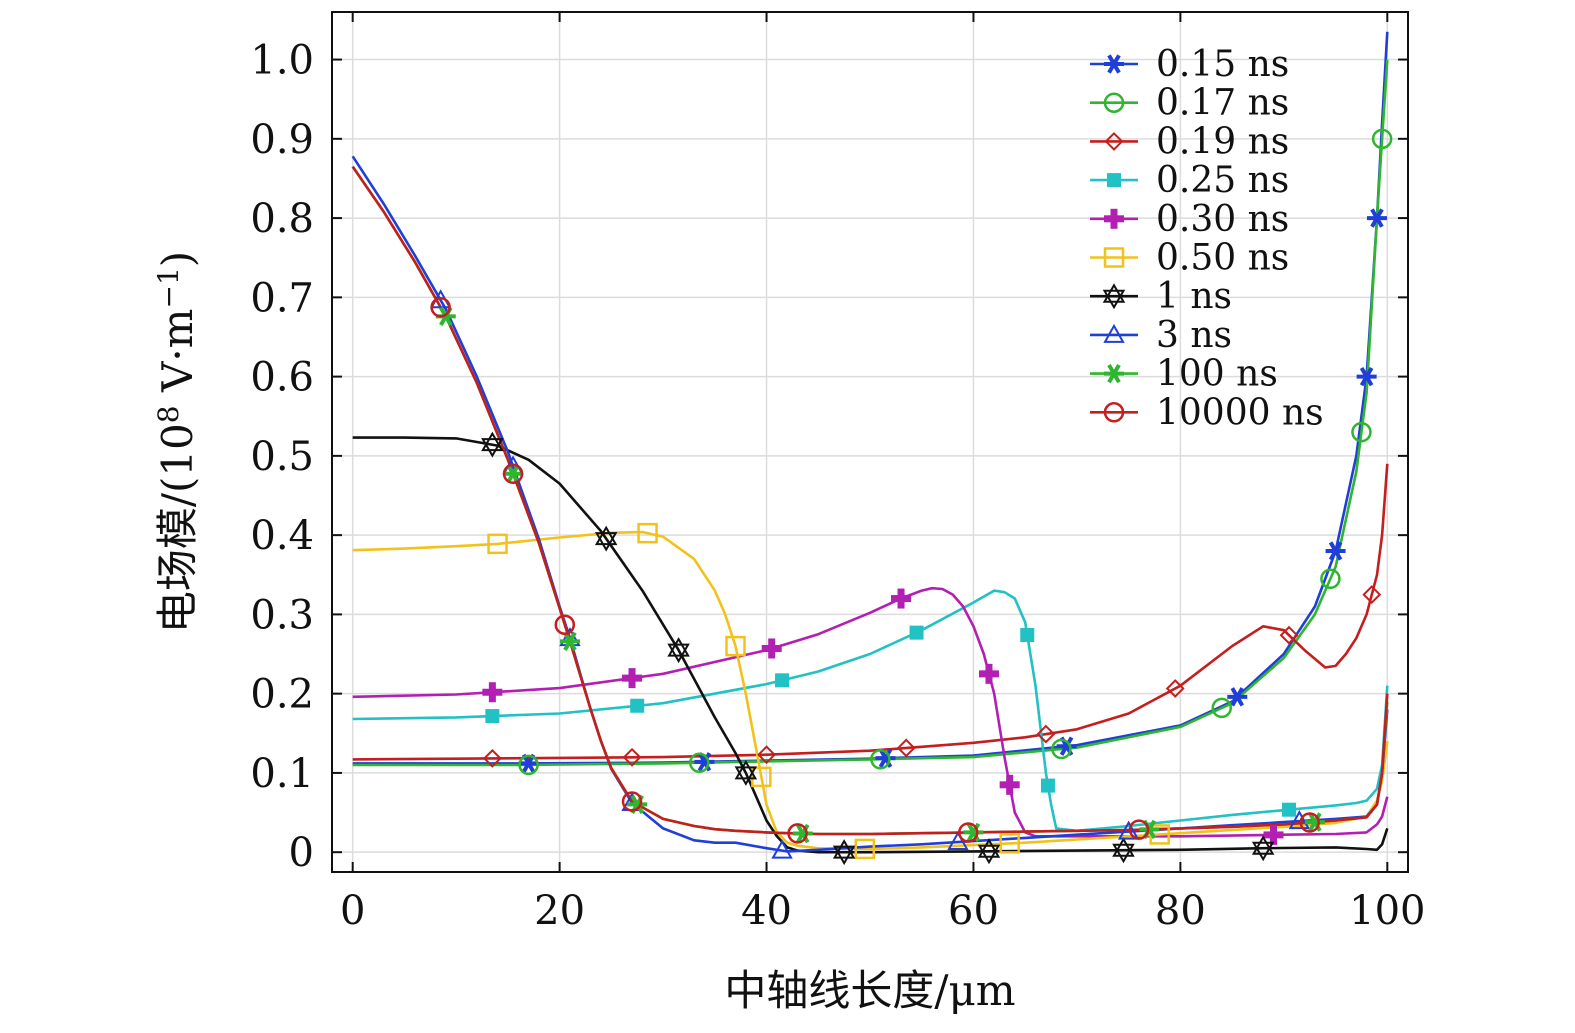  I want to click on y-axis-label-exp1: 8, so click(168, 414).